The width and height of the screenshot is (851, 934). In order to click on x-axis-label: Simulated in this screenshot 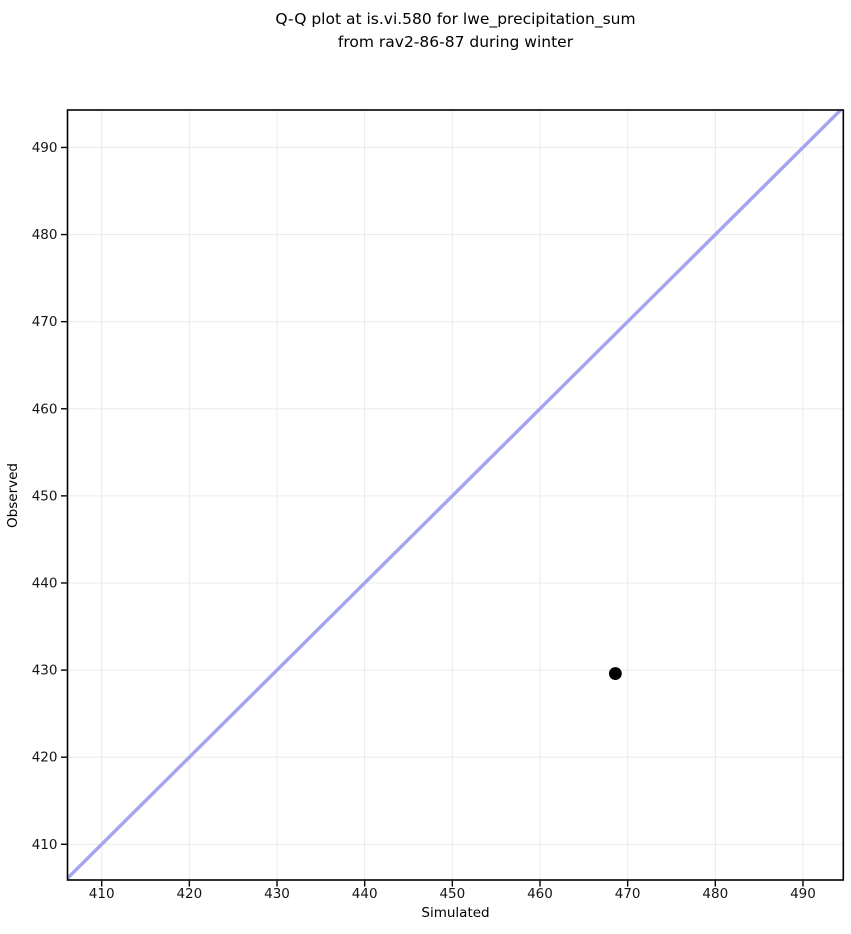, I will do `click(455, 913)`.